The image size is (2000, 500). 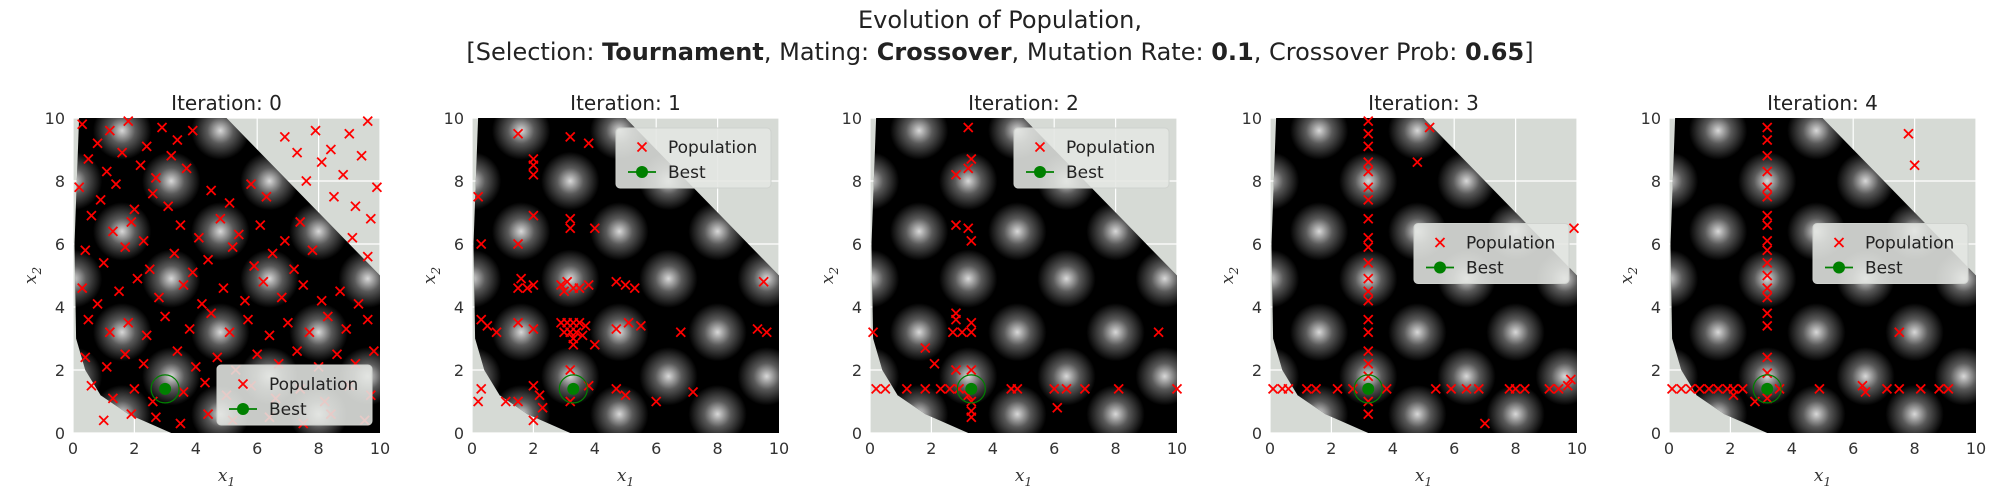 What do you see at coordinates (1656, 244) in the screenshot?
I see `y-tick-label: 6` at bounding box center [1656, 244].